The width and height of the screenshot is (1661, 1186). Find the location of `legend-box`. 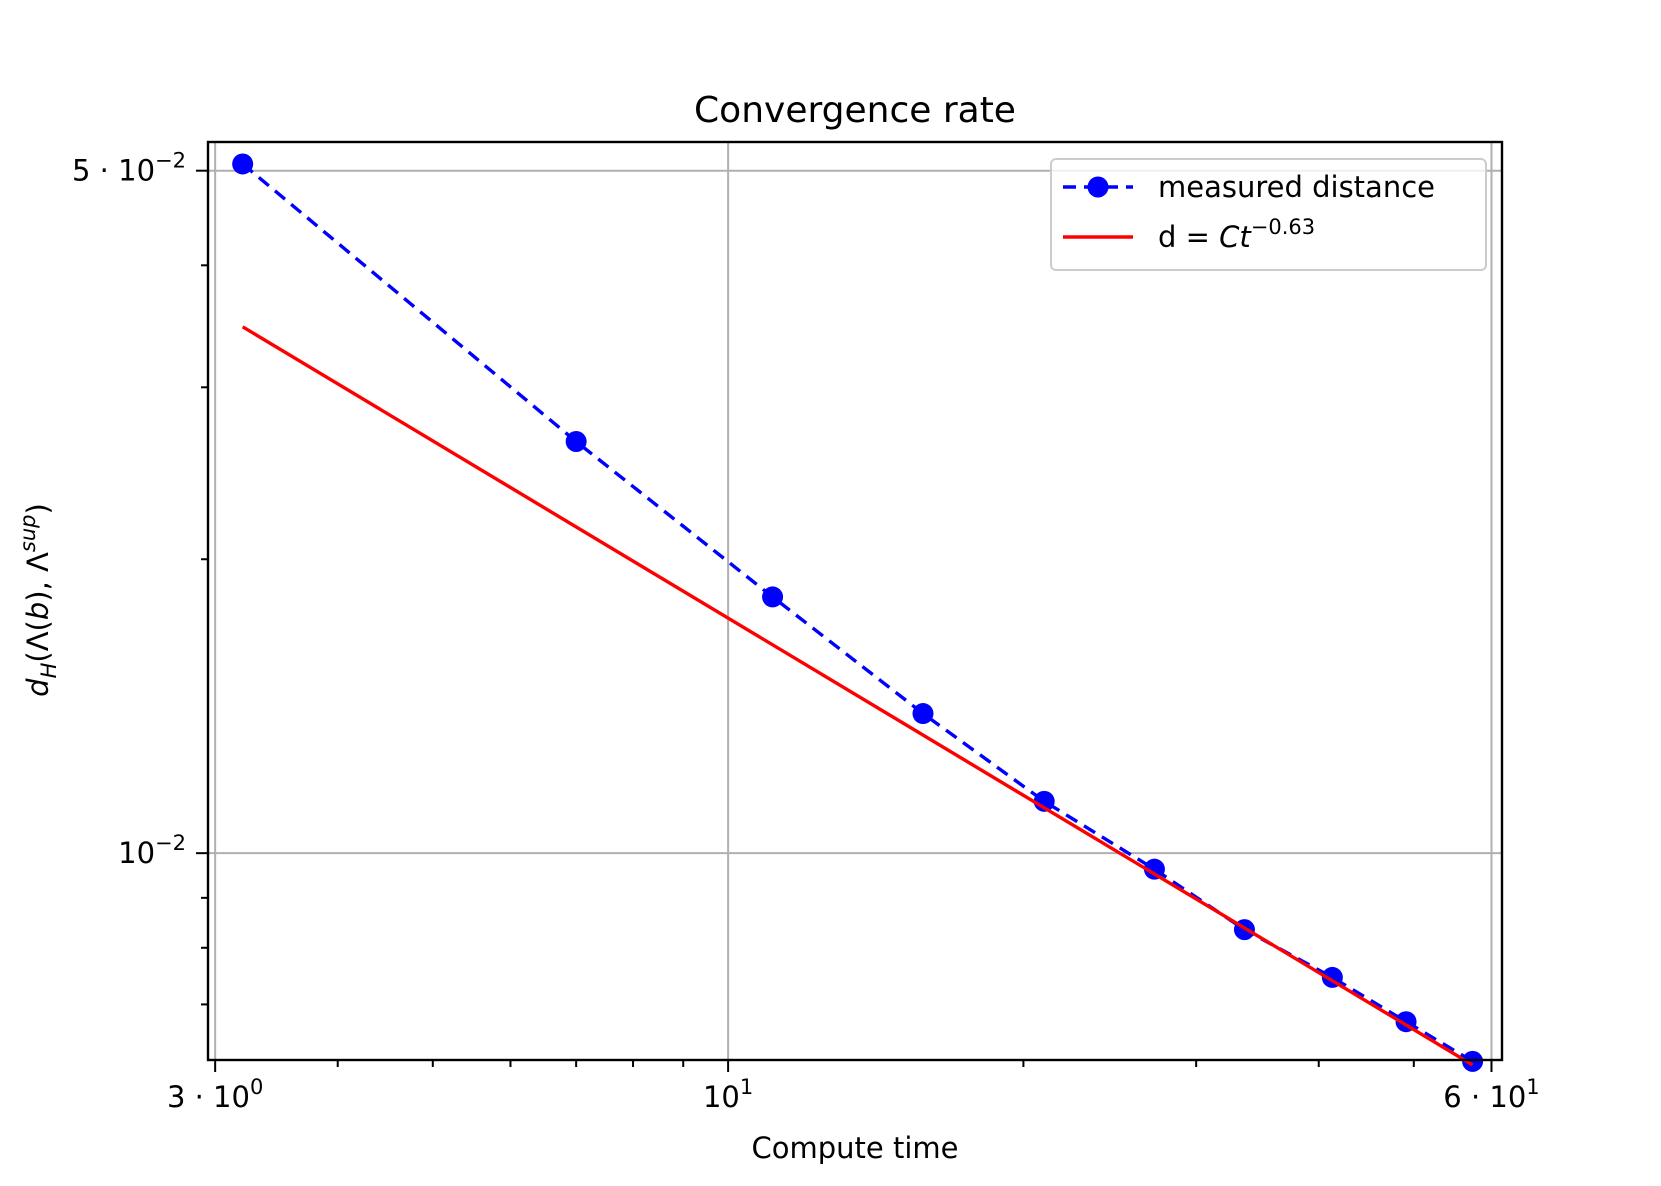

legend-box is located at coordinates (1268, 214).